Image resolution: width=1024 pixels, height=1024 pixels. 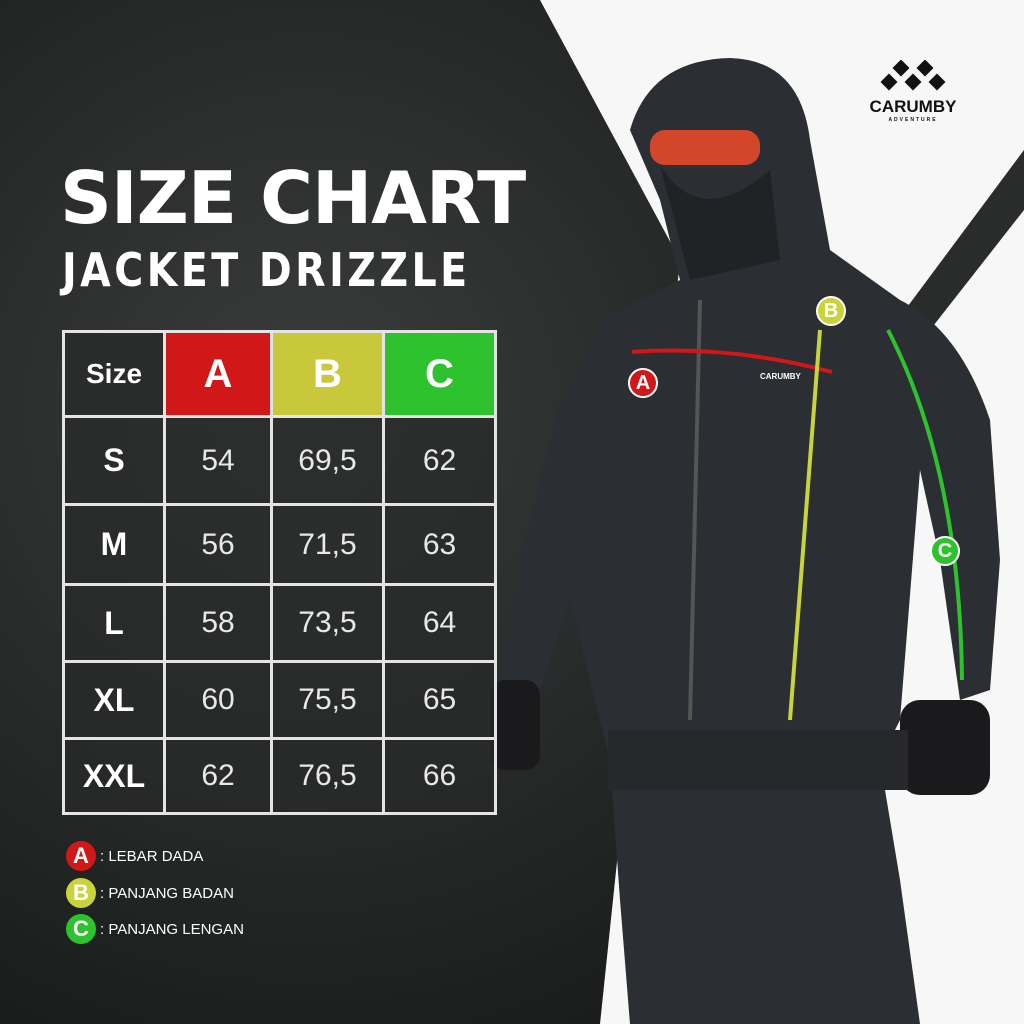 I want to click on table-row: M 56 71,5 63, so click(x=279, y=544).